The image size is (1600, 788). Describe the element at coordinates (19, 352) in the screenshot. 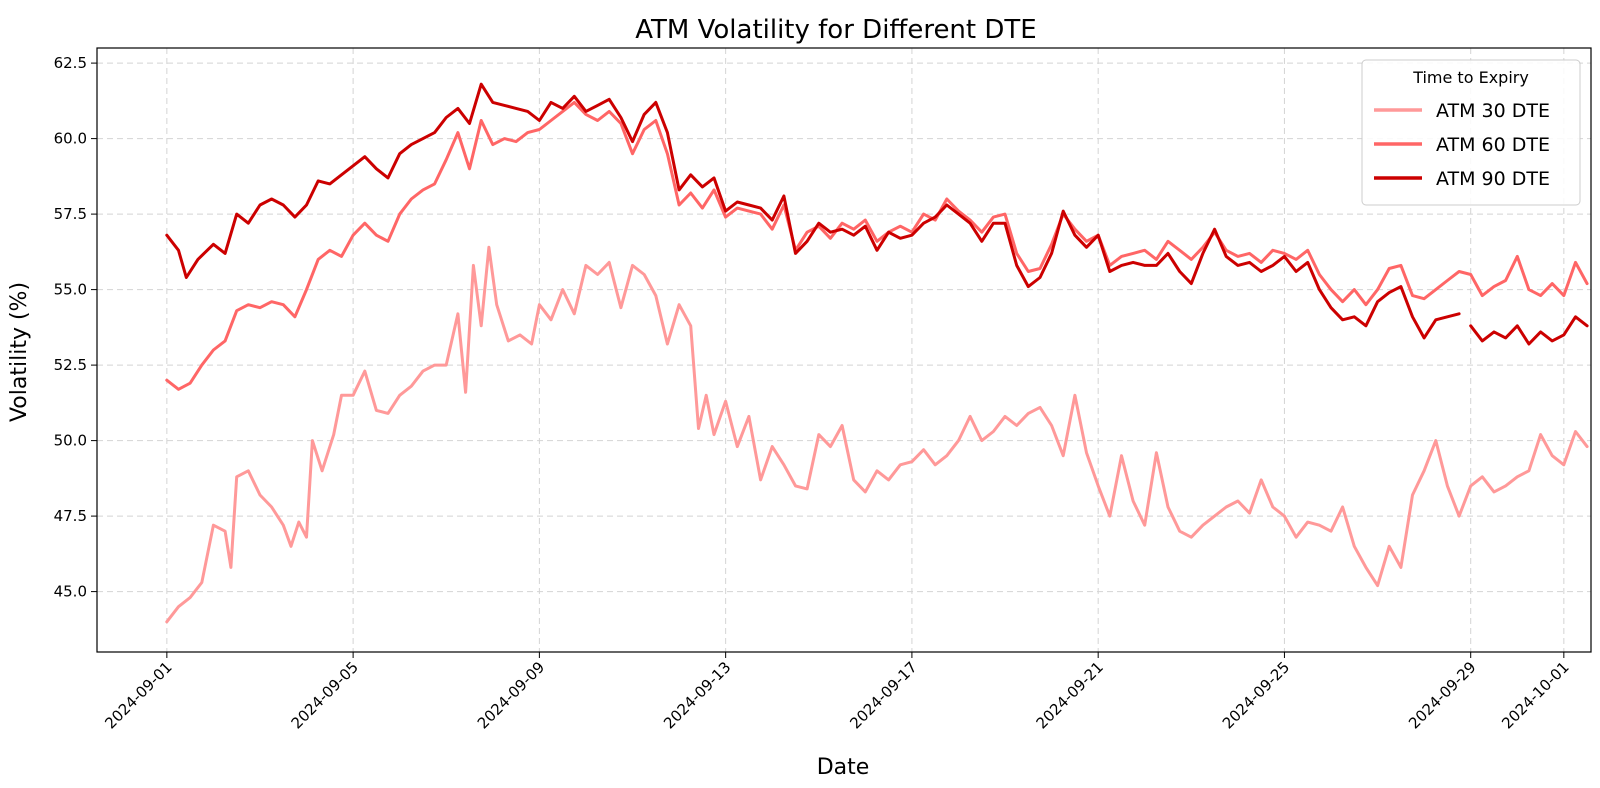

I see `y-axis-label: Volatility (%)` at that location.